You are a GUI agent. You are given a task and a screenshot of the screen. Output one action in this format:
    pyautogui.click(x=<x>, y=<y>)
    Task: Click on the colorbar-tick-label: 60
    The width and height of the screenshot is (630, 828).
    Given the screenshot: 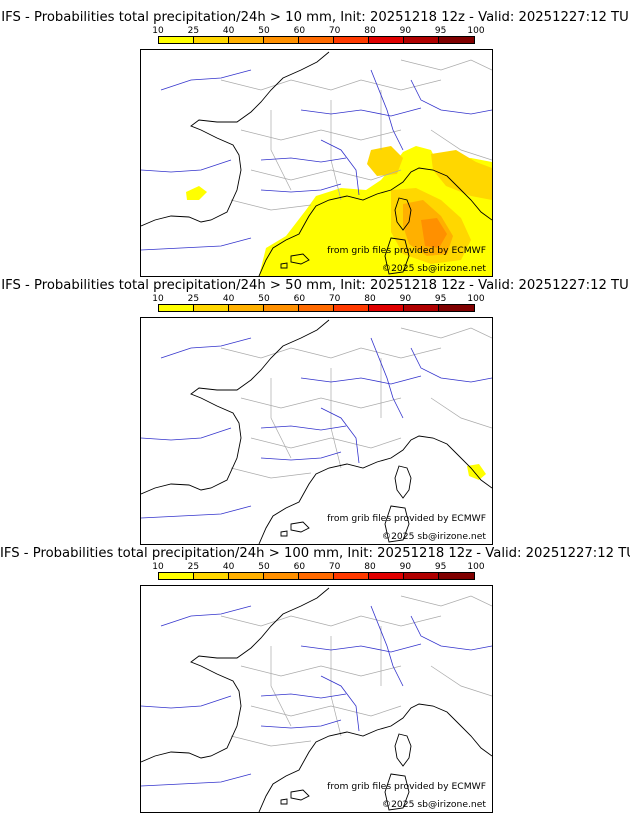 What is the action you would take?
    pyautogui.click(x=299, y=567)
    